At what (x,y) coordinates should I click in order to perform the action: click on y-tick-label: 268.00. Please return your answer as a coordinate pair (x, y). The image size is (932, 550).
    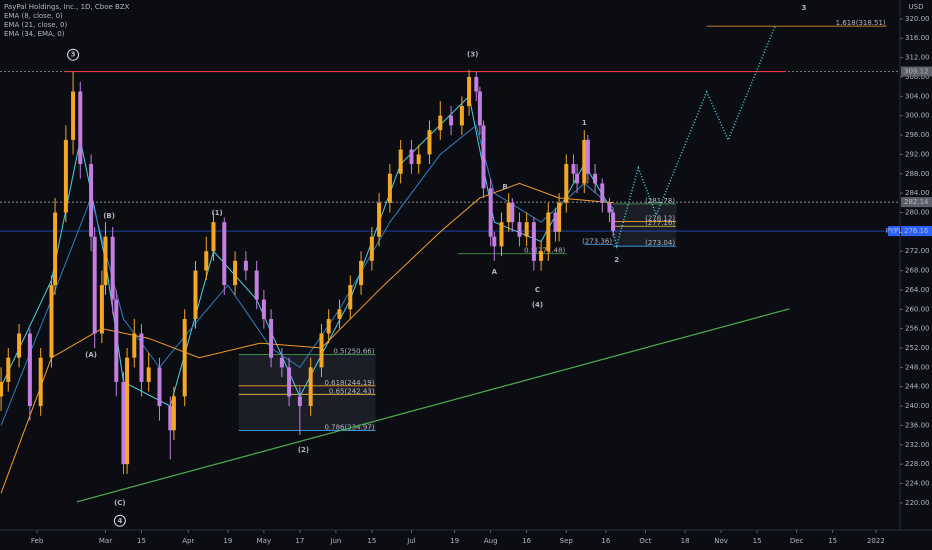
    Looking at the image, I should click on (917, 271).